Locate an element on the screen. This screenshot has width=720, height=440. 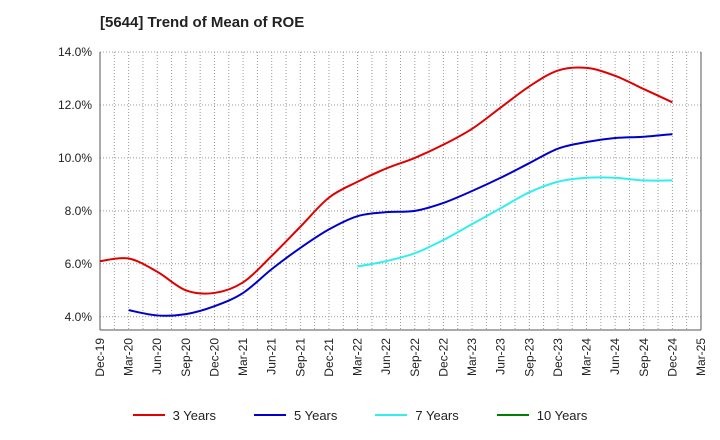
x-tick-label: Dec-23 is located at coordinates (558, 357).